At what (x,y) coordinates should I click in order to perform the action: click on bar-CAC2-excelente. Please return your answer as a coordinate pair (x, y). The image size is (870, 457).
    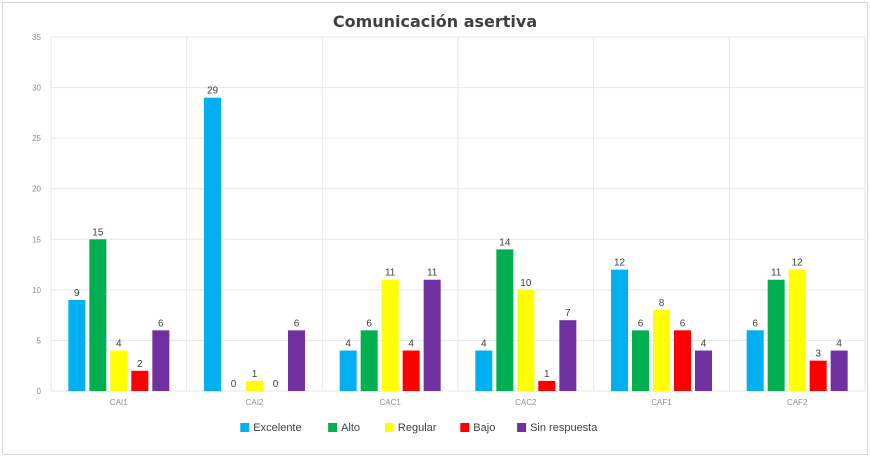
    Looking at the image, I should click on (484, 370).